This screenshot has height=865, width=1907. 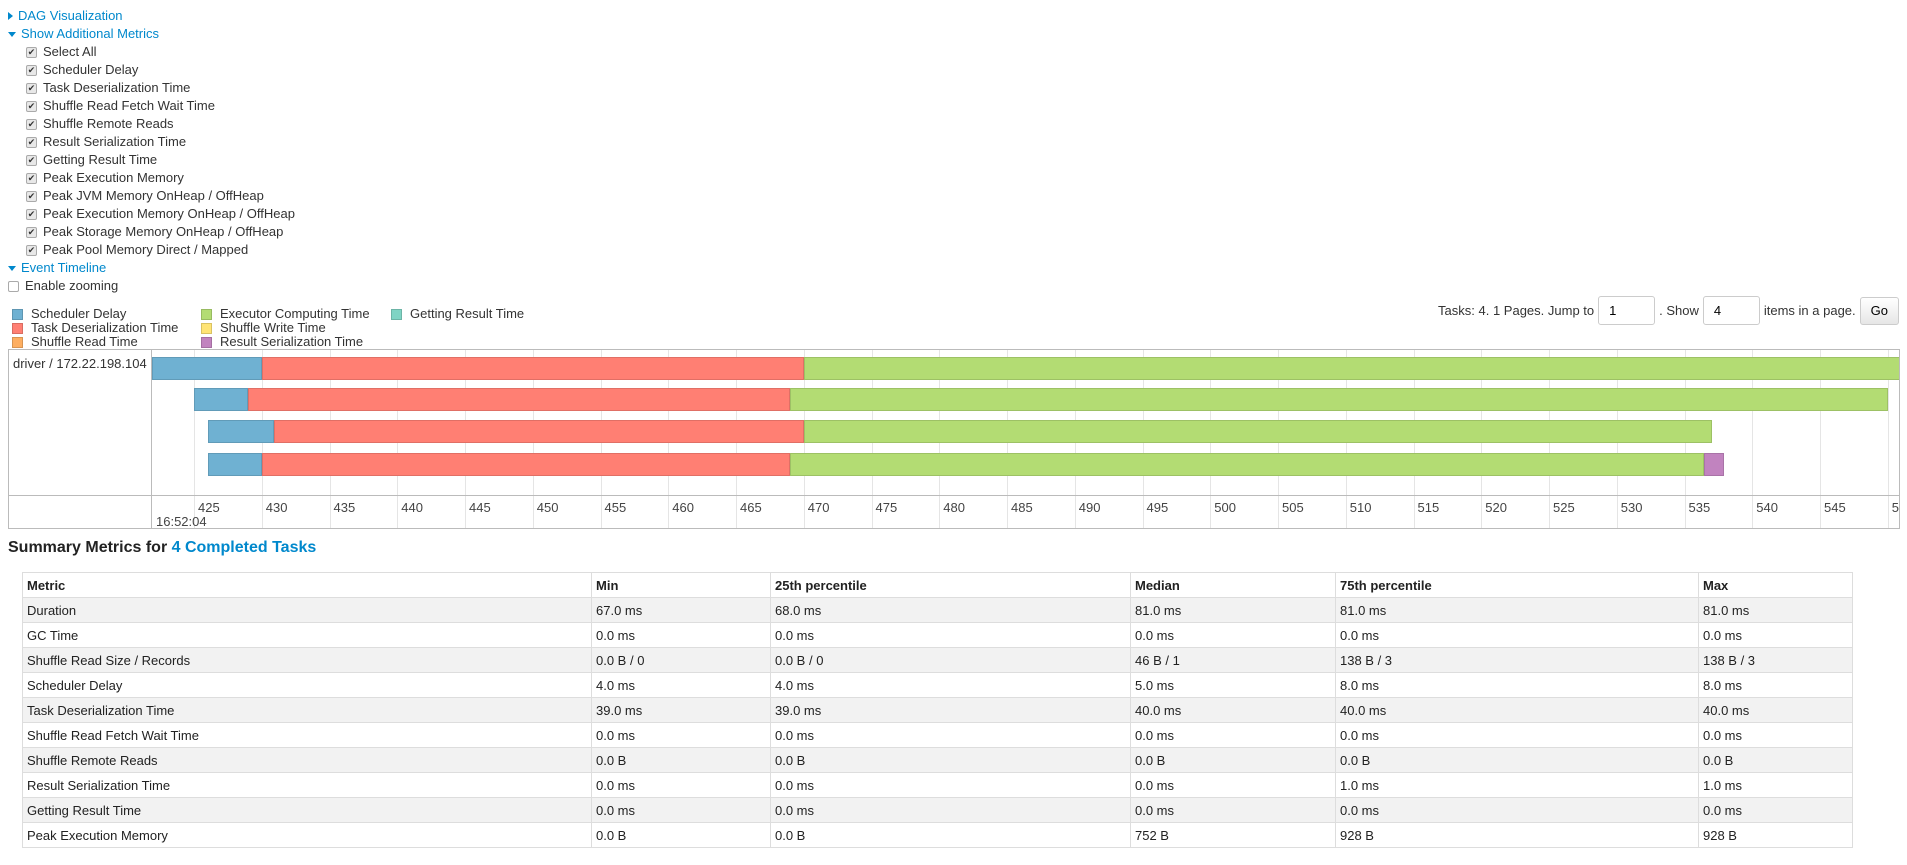 I want to click on pager-text: Tasks: 4. 1 Pages. Jump to, so click(x=1516, y=310).